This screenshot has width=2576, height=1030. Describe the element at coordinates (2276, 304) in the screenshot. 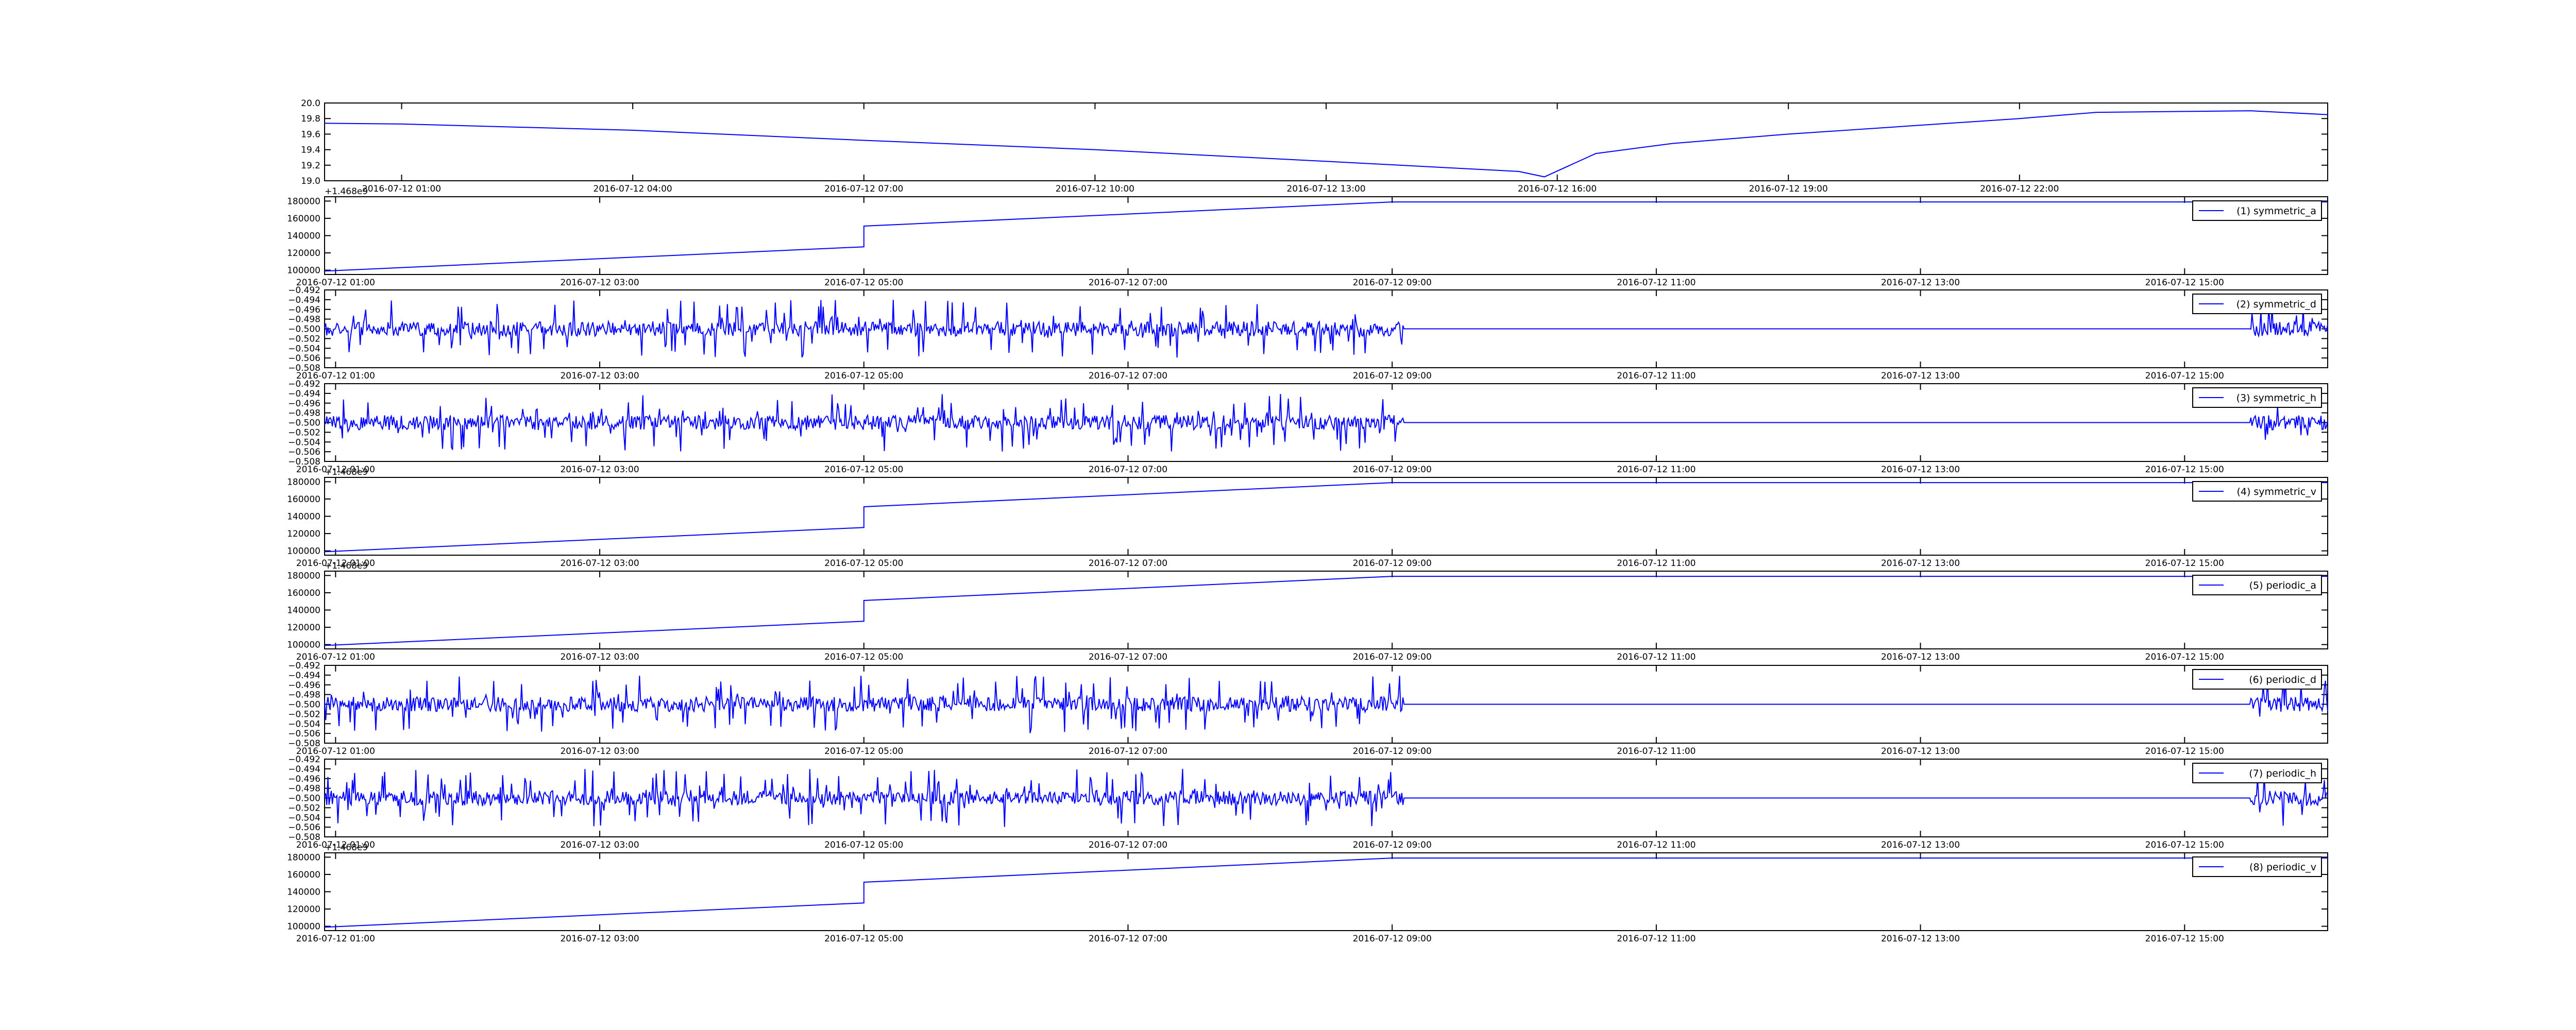

I see `legend-label: (2) symmetric_d` at that location.